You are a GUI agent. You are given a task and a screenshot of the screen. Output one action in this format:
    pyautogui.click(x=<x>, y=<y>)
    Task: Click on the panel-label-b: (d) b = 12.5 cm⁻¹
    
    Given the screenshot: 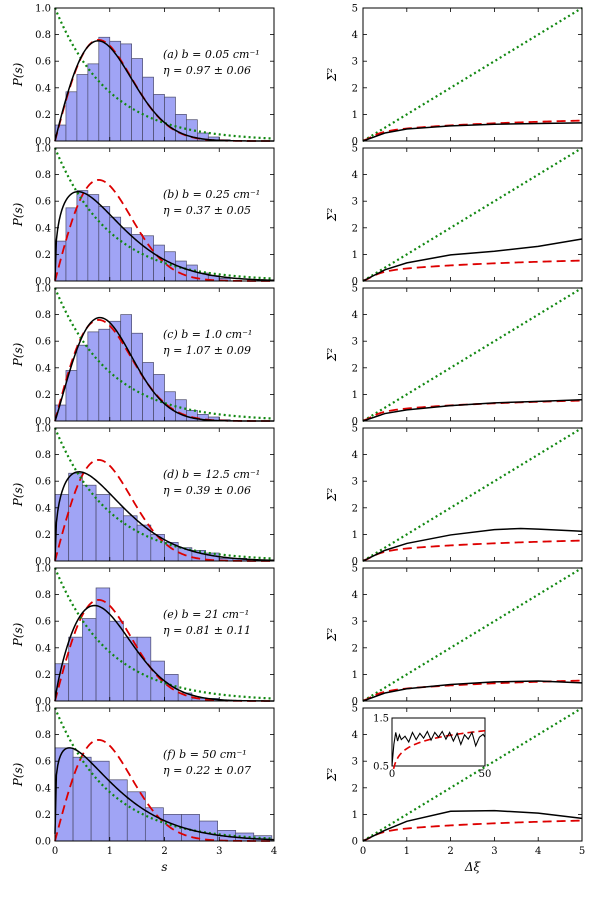 What is the action you would take?
    pyautogui.click(x=211, y=474)
    